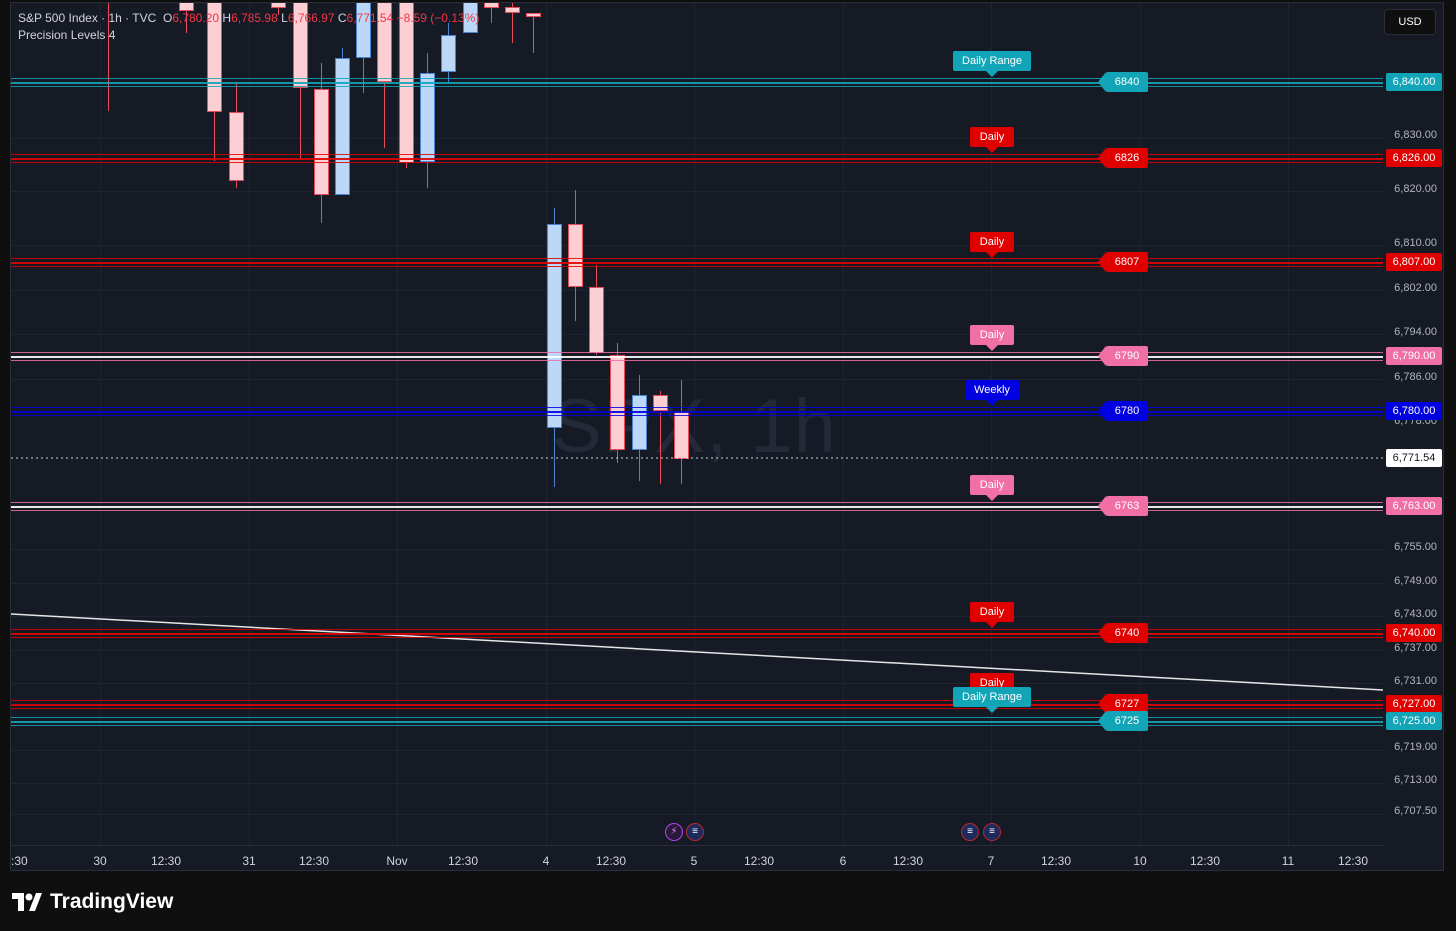 This screenshot has height=931, width=1456. What do you see at coordinates (87, 18) in the screenshot?
I see `symbol-name: S&P 500 Index · 1h · TVC` at bounding box center [87, 18].